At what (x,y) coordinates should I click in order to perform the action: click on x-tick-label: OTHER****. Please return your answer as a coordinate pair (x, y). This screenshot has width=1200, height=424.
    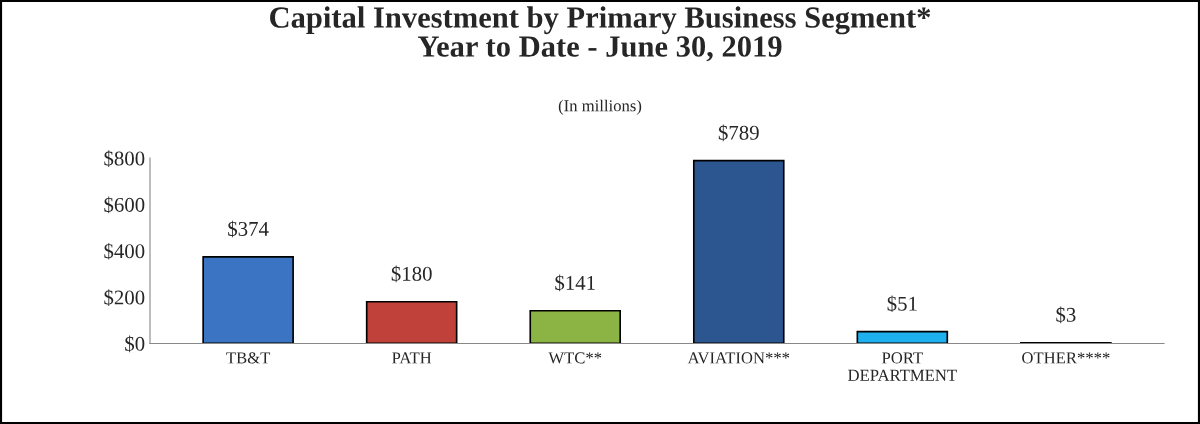
    Looking at the image, I should click on (1066, 358).